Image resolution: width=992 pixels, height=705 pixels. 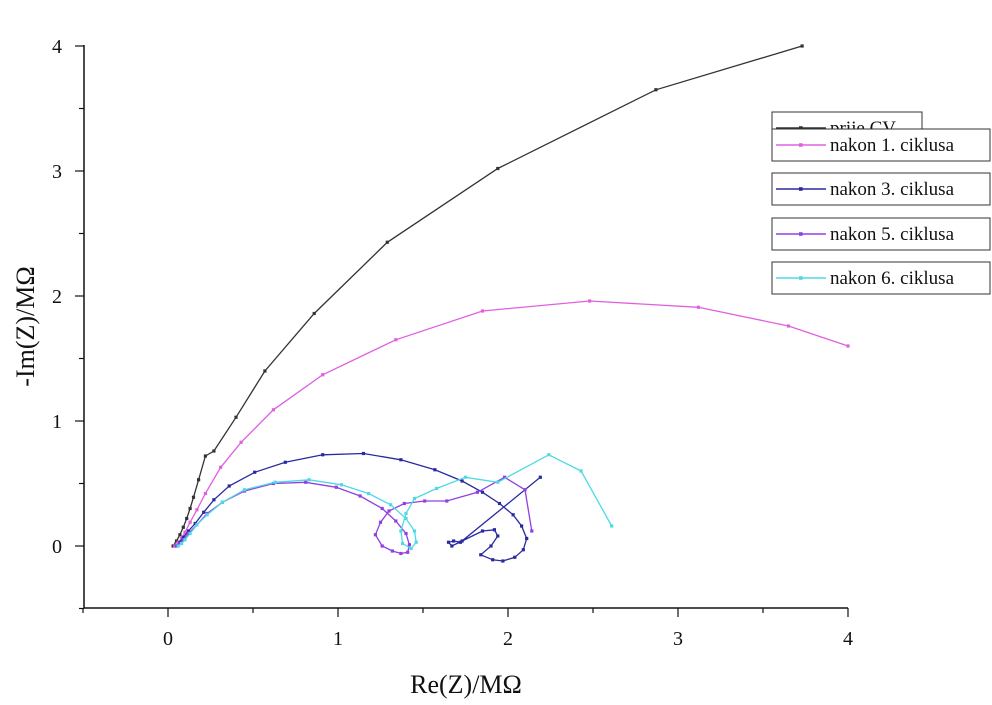 I want to click on y-tick-label: 0, so click(x=57, y=547).